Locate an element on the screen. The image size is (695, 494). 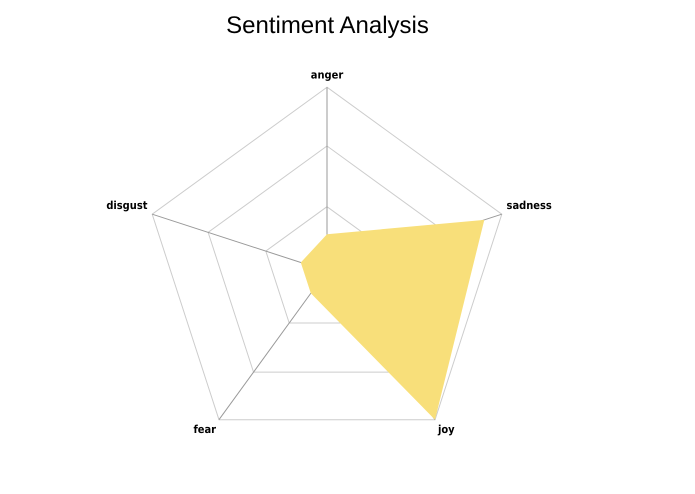
spoke-label: fear is located at coordinates (204, 429).